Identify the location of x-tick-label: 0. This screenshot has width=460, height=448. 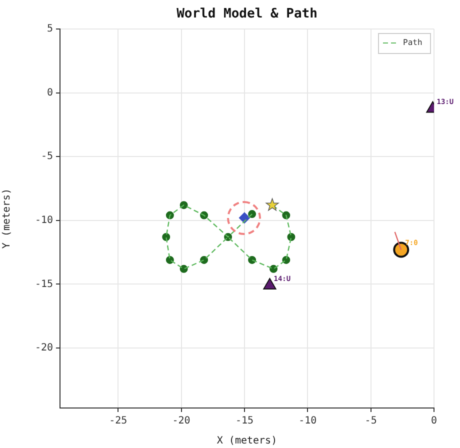
(434, 421).